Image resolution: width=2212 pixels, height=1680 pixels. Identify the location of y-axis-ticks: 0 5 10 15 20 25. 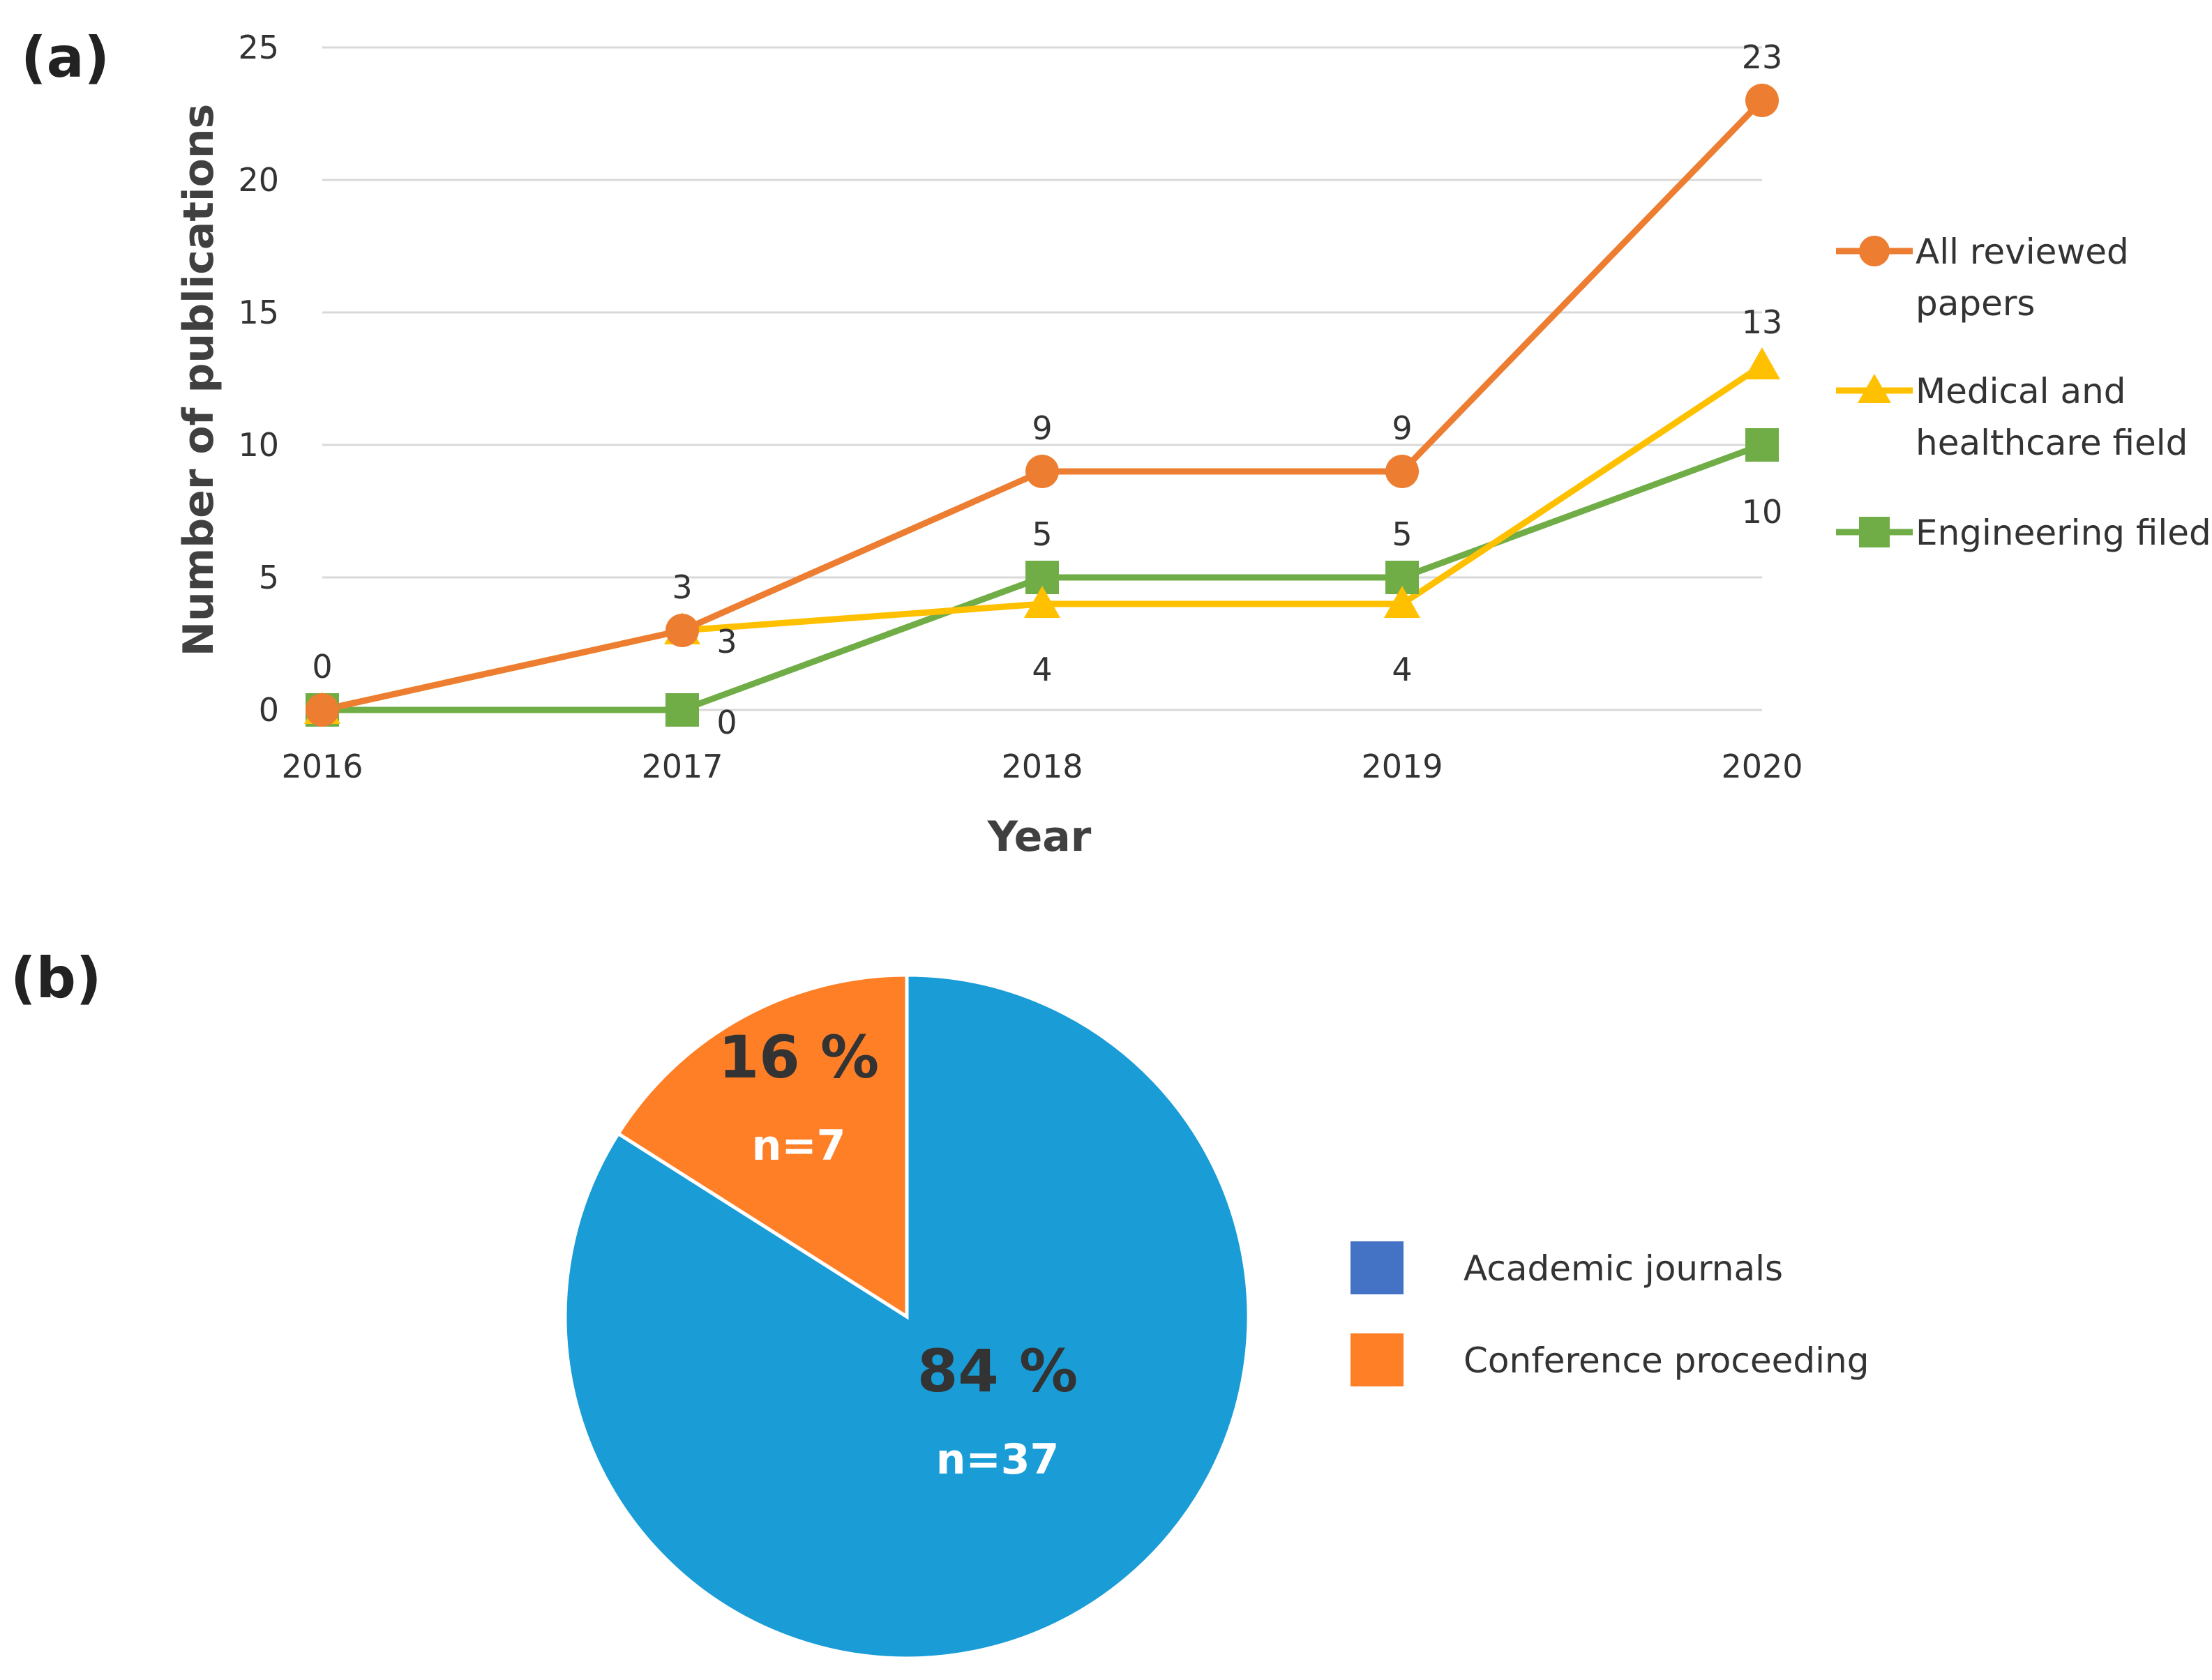
(259, 379).